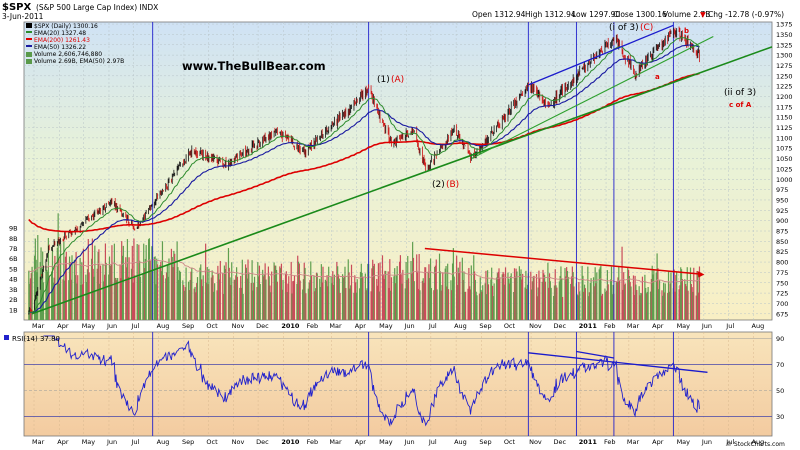 This screenshot has height=450, width=800. Describe the element at coordinates (386, 442) in the screenshot. I see `rsi-x-tick-label-14: May` at that location.